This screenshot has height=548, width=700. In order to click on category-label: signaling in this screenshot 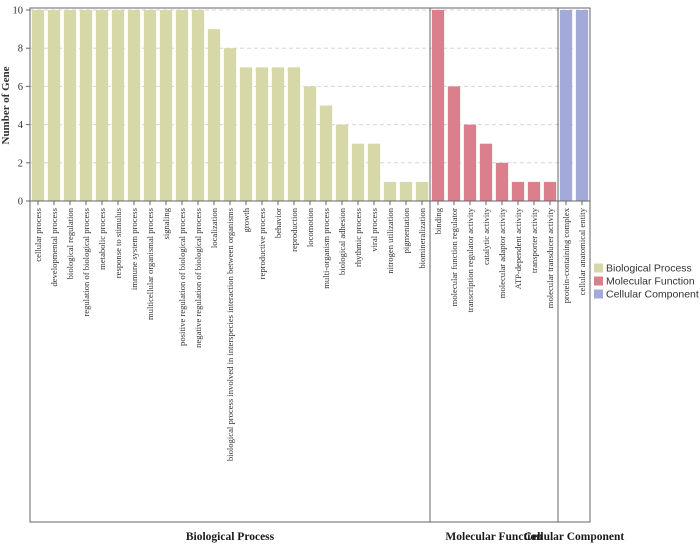, I will do `click(166, 223)`.